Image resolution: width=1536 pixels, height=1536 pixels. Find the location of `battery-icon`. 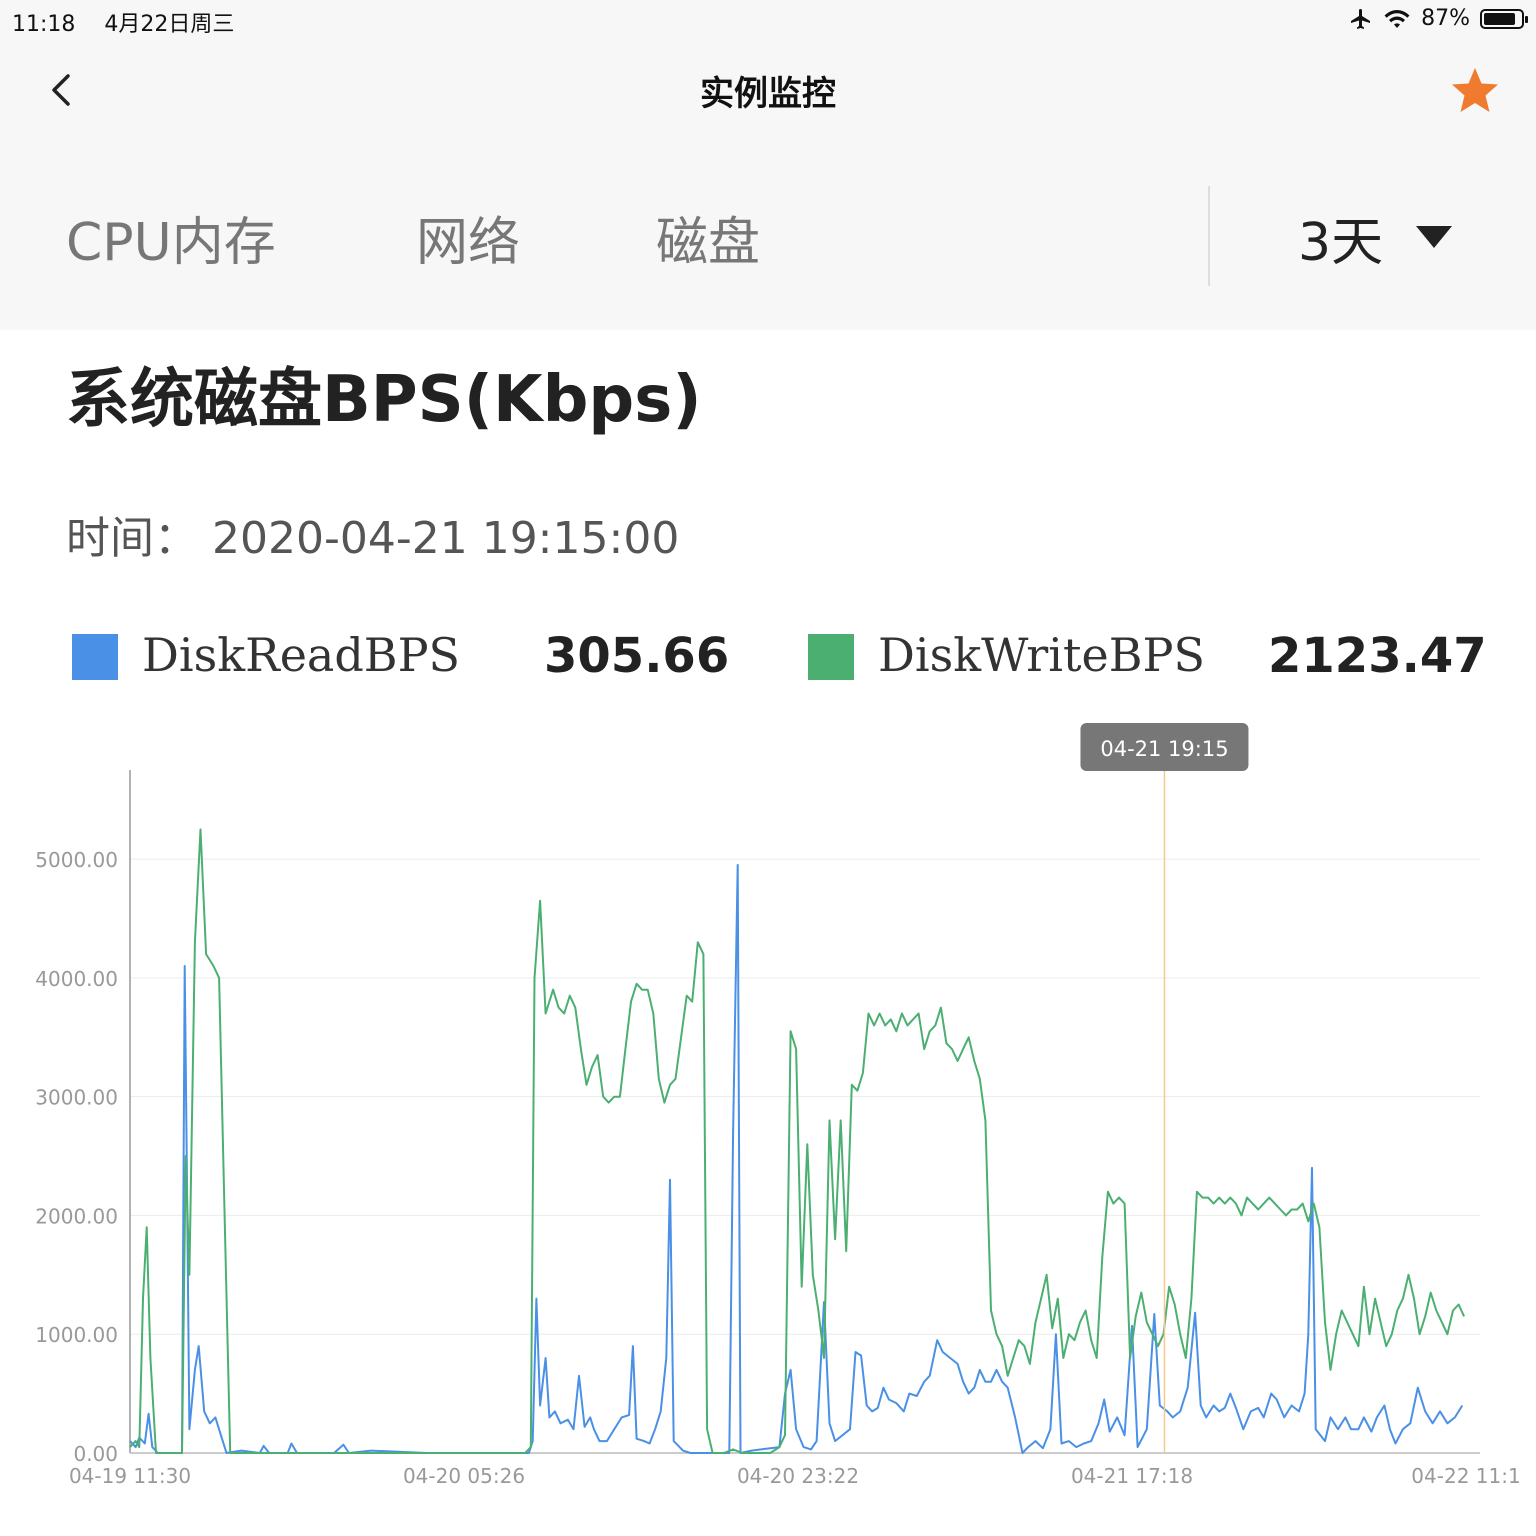

battery-icon is located at coordinates (1504, 18).